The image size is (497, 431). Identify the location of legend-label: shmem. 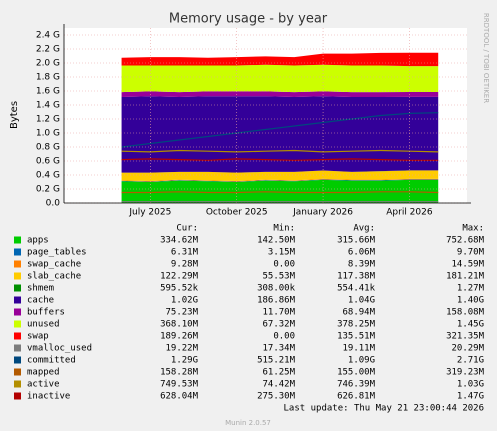
(40, 289).